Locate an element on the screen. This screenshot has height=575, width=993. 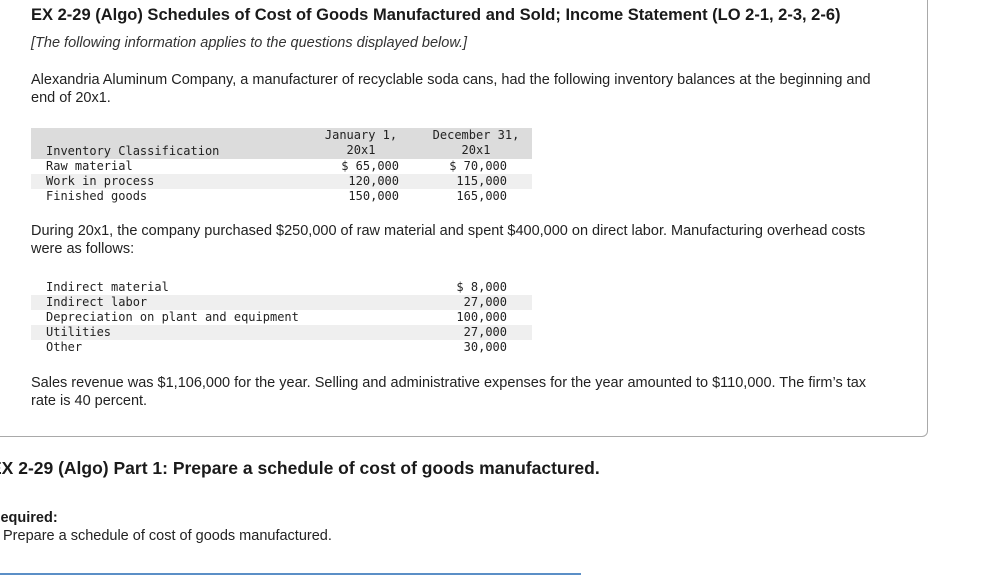
row-label: Finished goods is located at coordinates (97, 196).